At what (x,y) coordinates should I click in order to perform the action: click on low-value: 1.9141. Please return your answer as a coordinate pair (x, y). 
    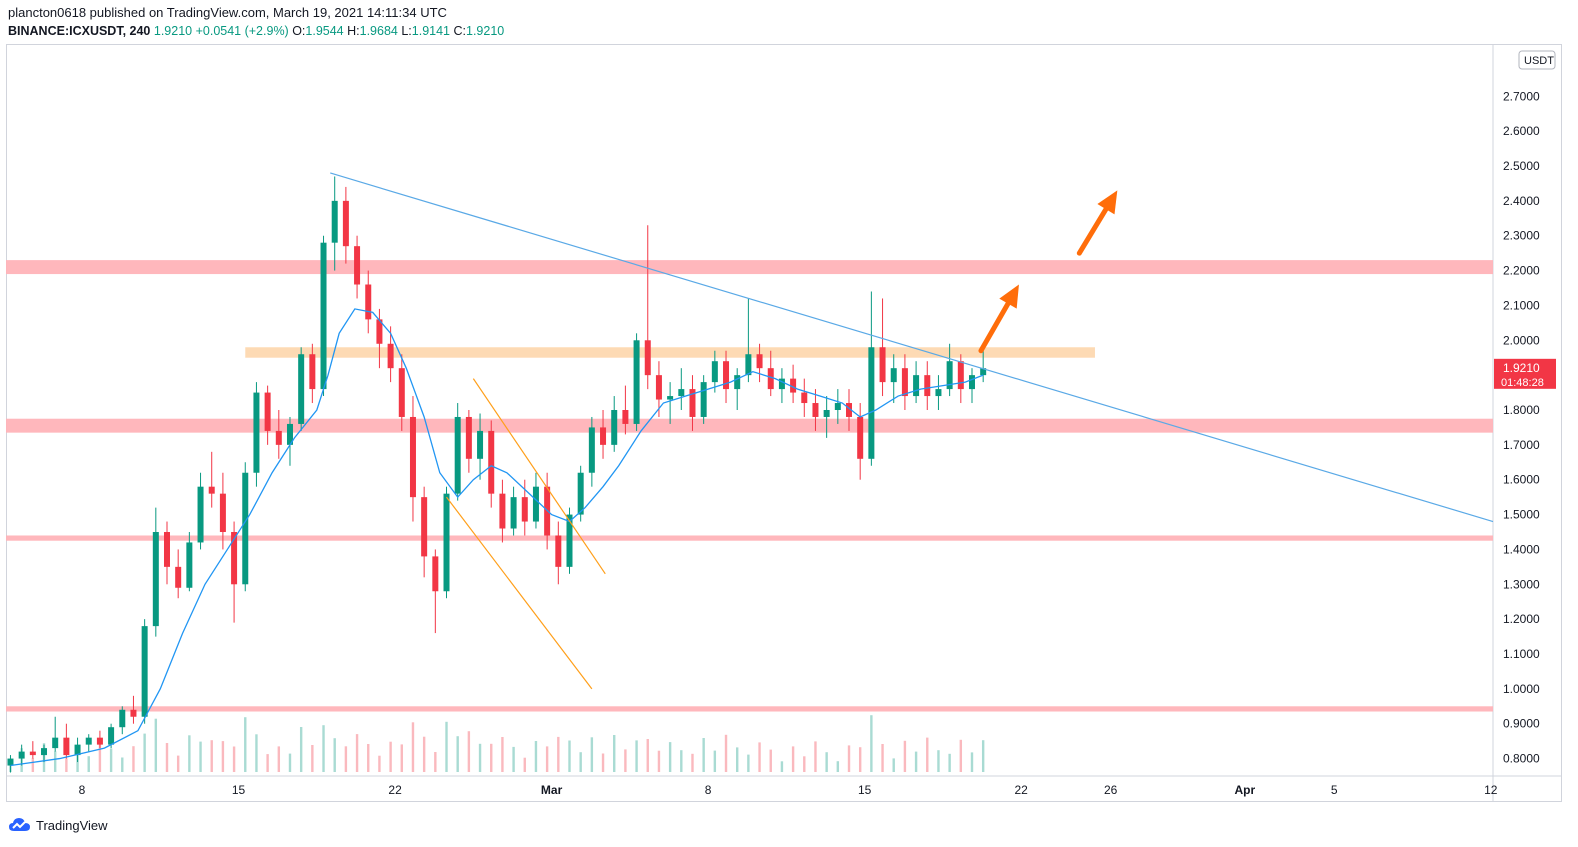
    Looking at the image, I should click on (431, 31).